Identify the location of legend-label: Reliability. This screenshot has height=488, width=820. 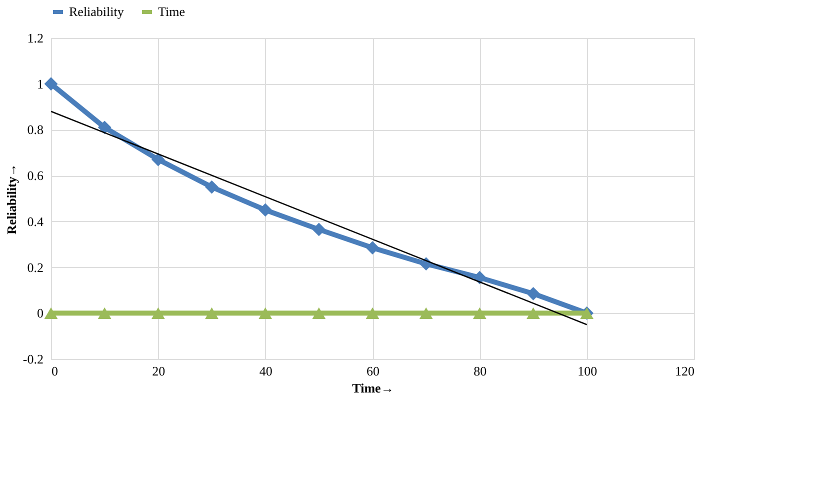
(96, 11).